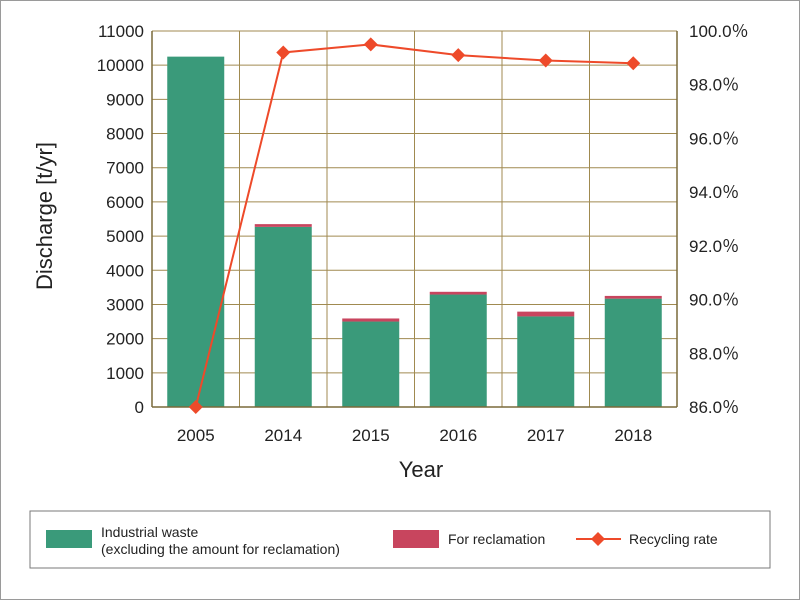 The height and width of the screenshot is (606, 800). I want to click on recycling-rate-point-2015, so click(370, 44).